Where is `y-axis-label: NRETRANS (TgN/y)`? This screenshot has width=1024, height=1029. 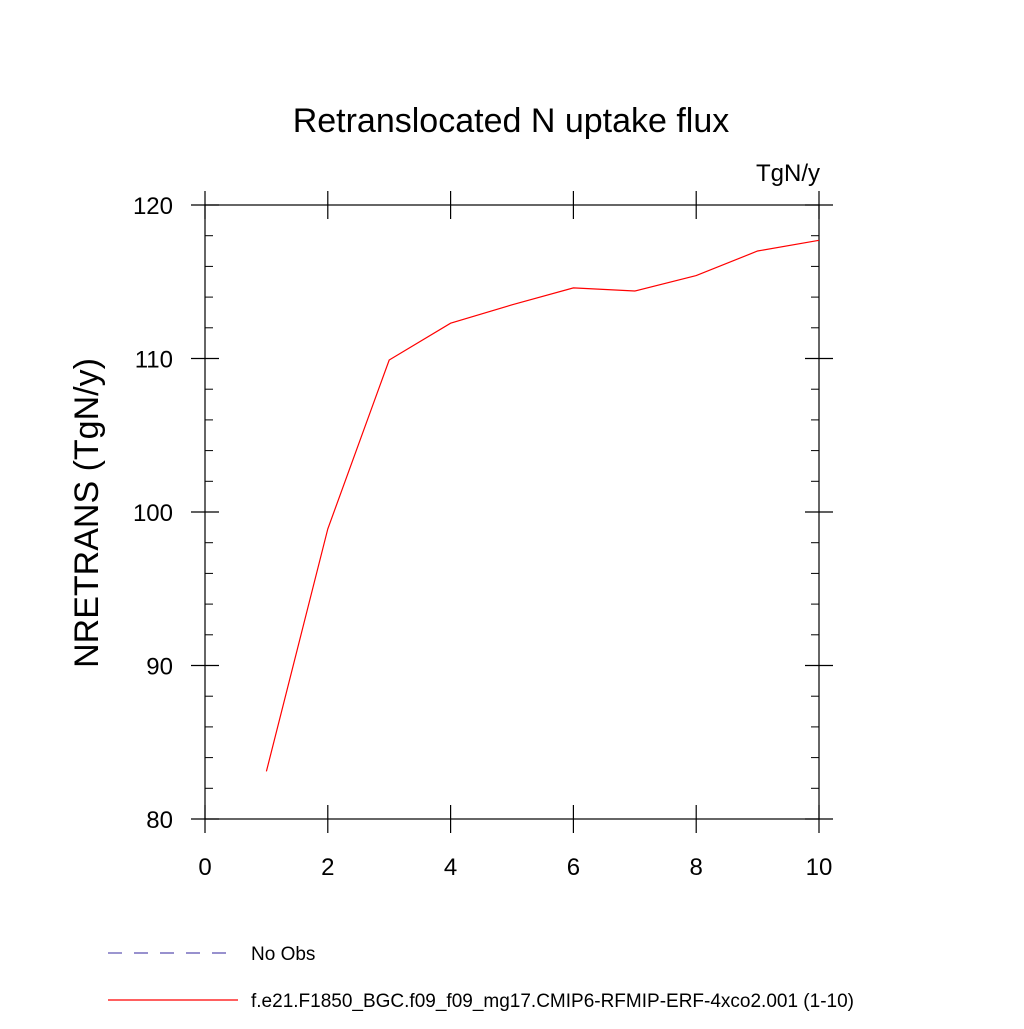
y-axis-label: NRETRANS (TgN/y) is located at coordinates (87, 513).